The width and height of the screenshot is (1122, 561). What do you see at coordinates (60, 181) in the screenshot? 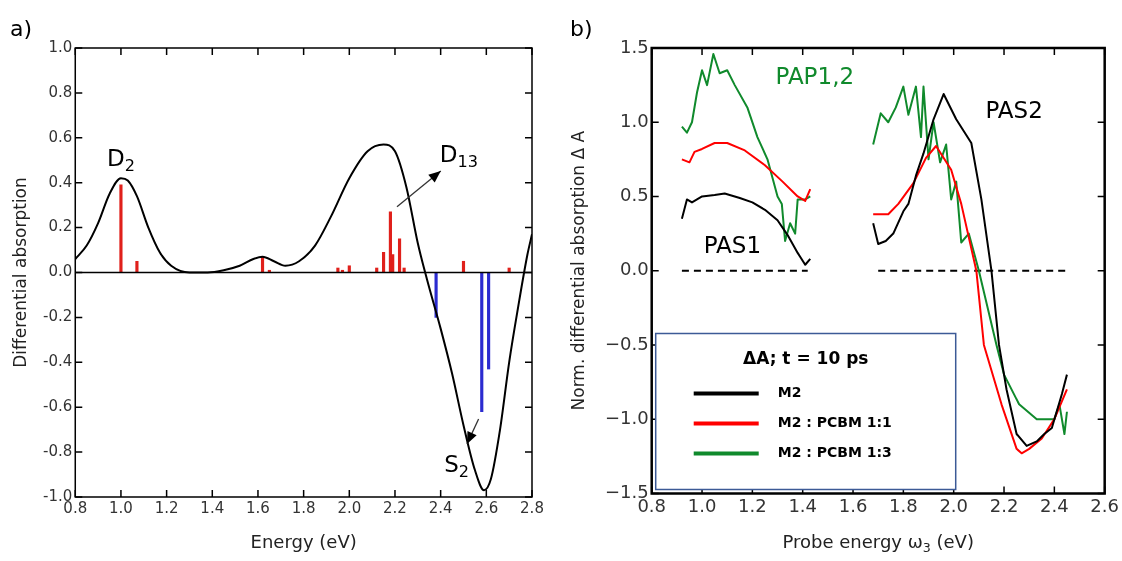
I see `y-tick-label: 0.4` at bounding box center [60, 181].